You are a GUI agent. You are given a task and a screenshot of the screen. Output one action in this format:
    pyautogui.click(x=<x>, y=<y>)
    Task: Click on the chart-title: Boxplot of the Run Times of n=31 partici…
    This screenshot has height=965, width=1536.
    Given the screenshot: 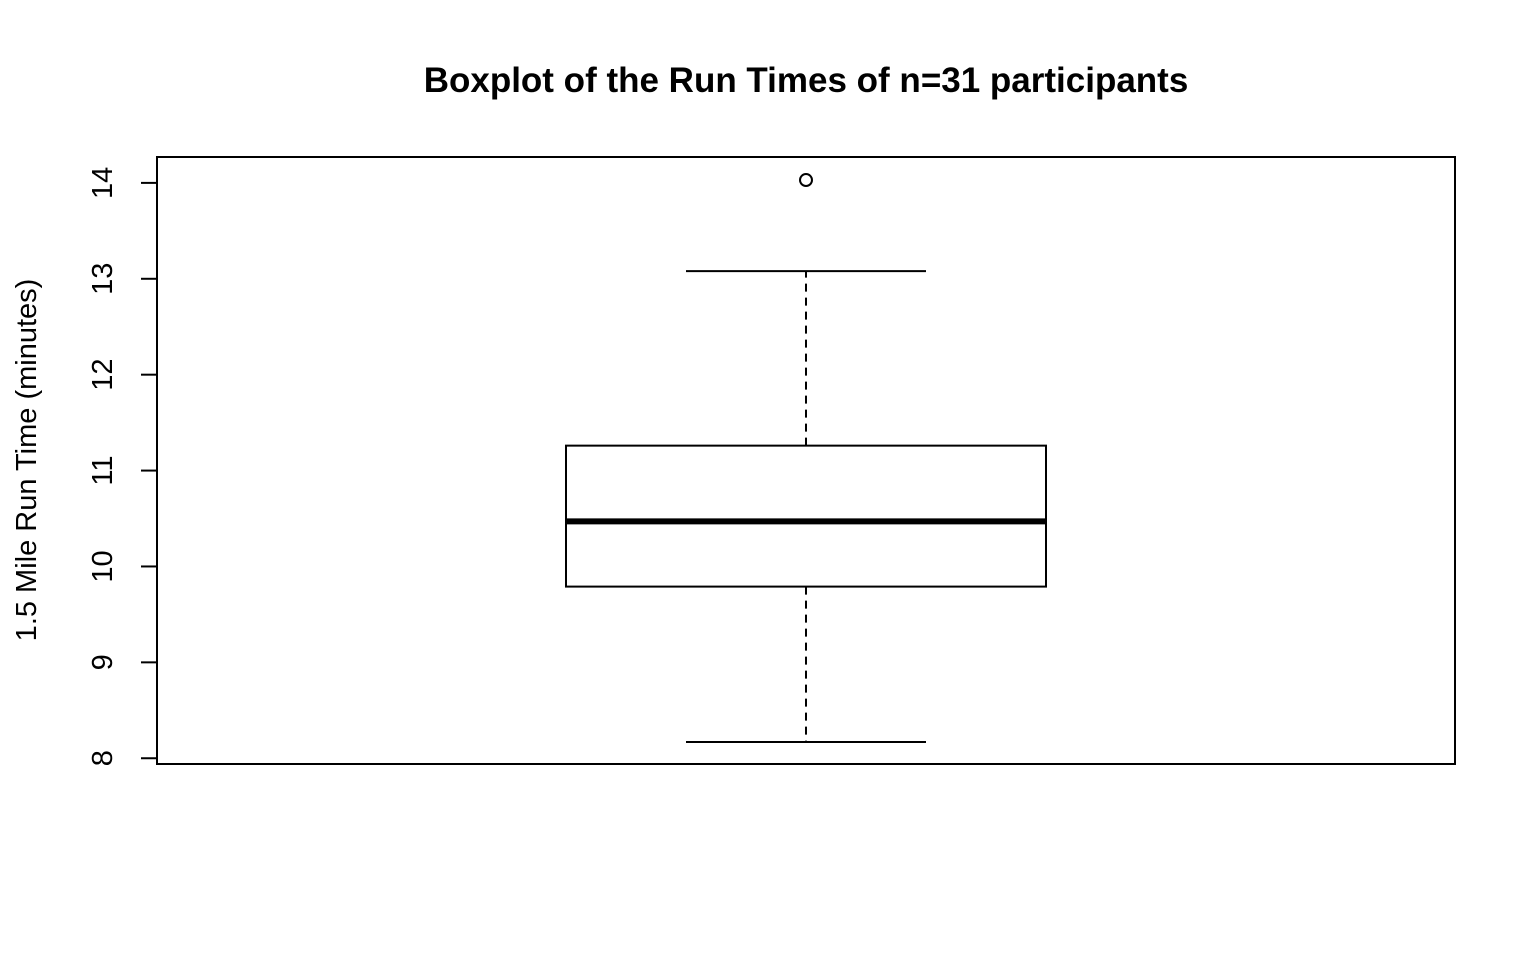 What is the action you would take?
    pyautogui.click(x=806, y=80)
    